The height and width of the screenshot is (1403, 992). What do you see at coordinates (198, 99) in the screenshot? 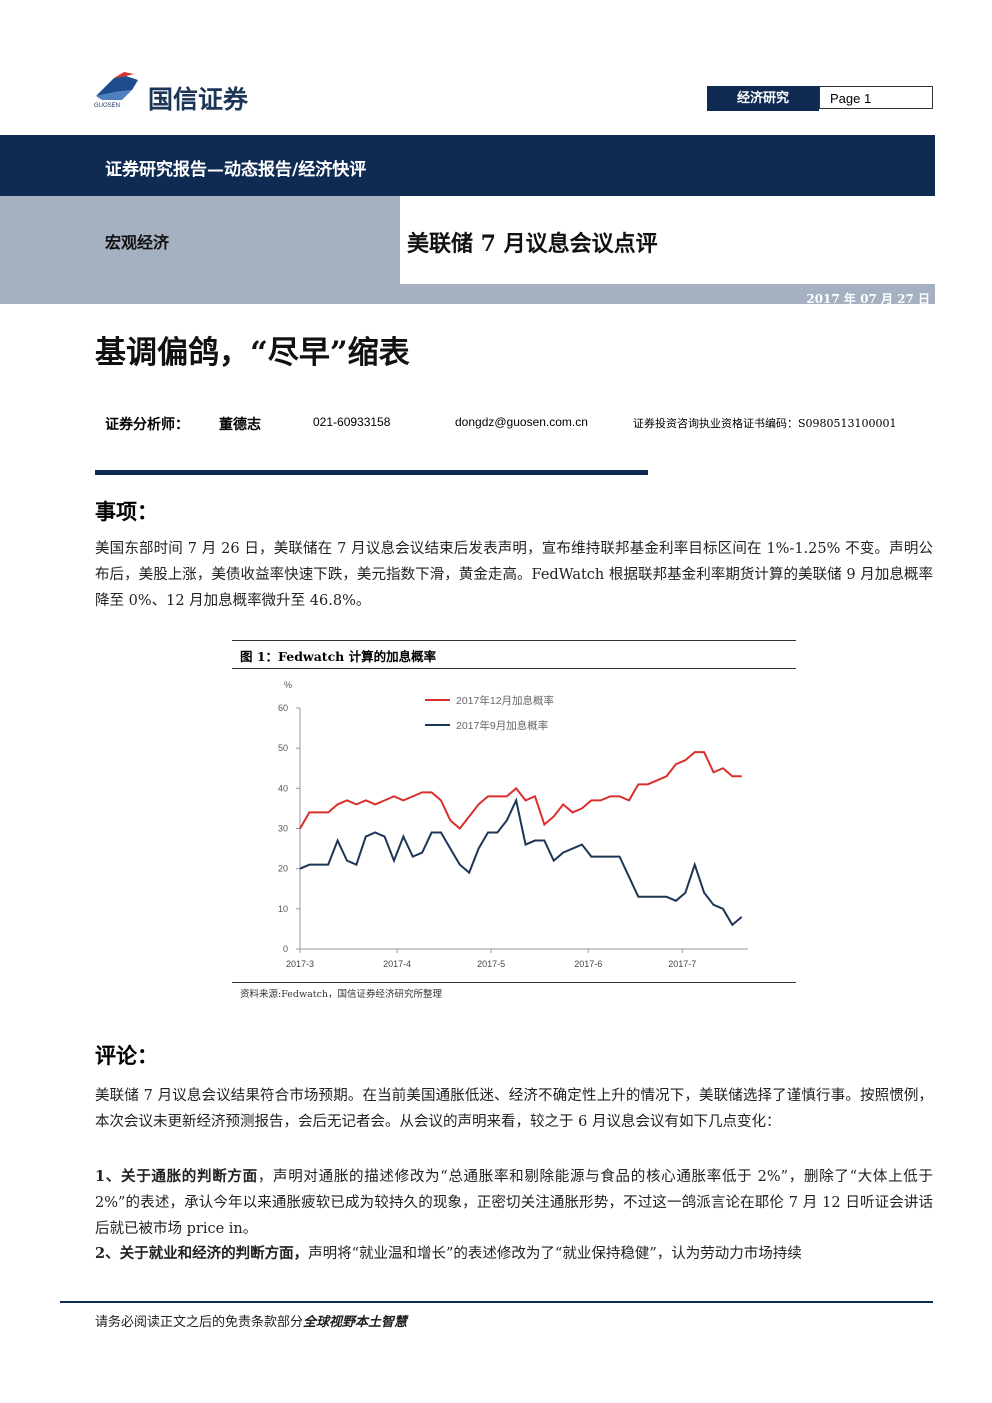
I see `logo-text: 国信证券` at bounding box center [198, 99].